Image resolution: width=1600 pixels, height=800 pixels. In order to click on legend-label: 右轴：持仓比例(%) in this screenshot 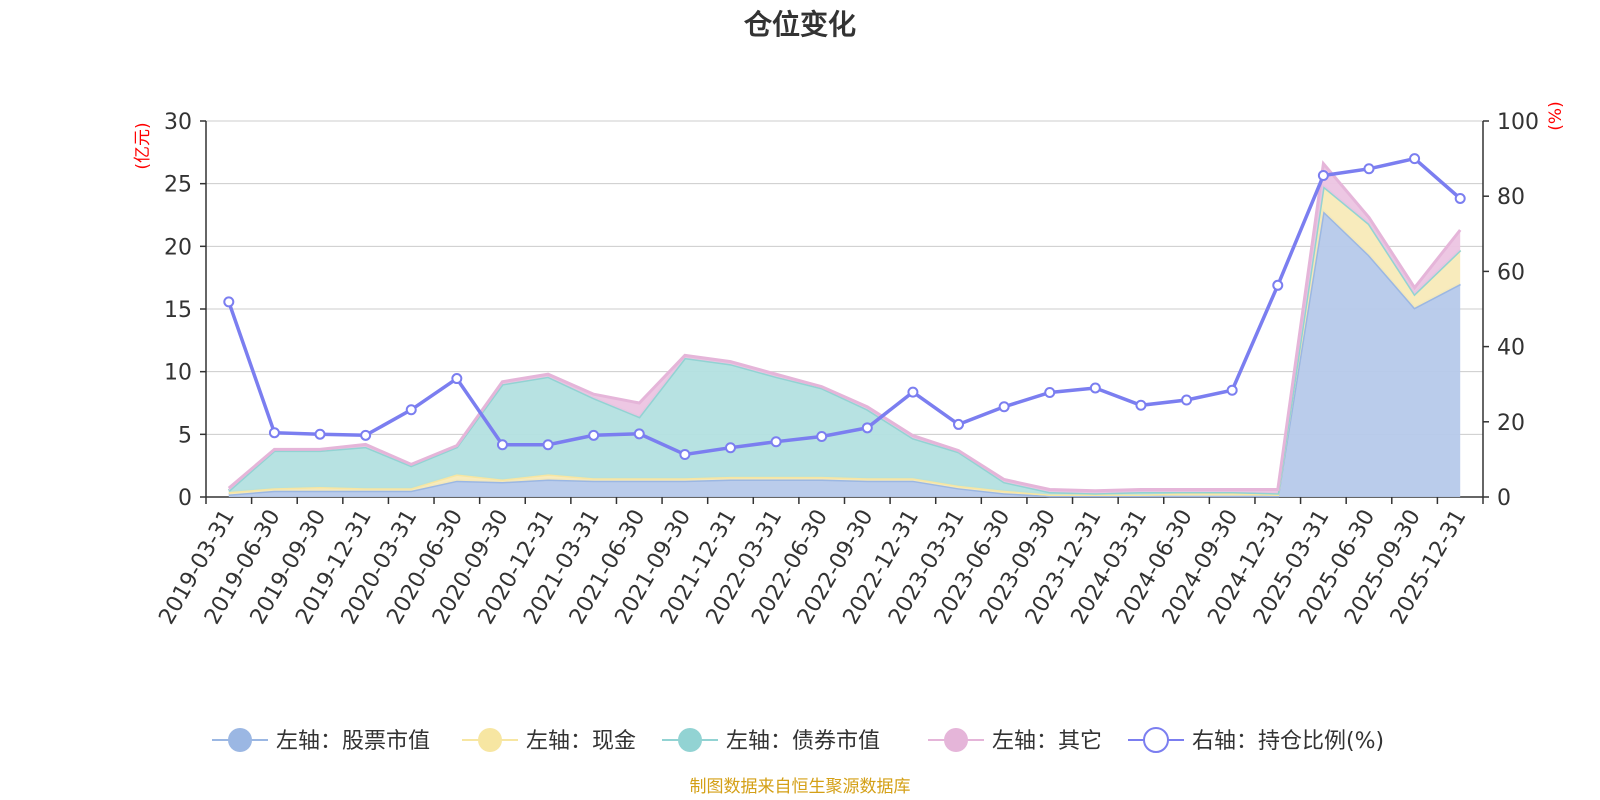, I will do `click(1288, 741)`.